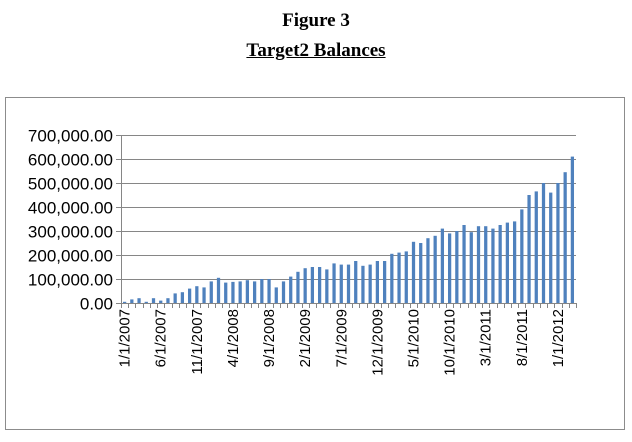  Describe the element at coordinates (125, 338) in the screenshot. I see `x-tick-label: 1/1/2007` at that location.